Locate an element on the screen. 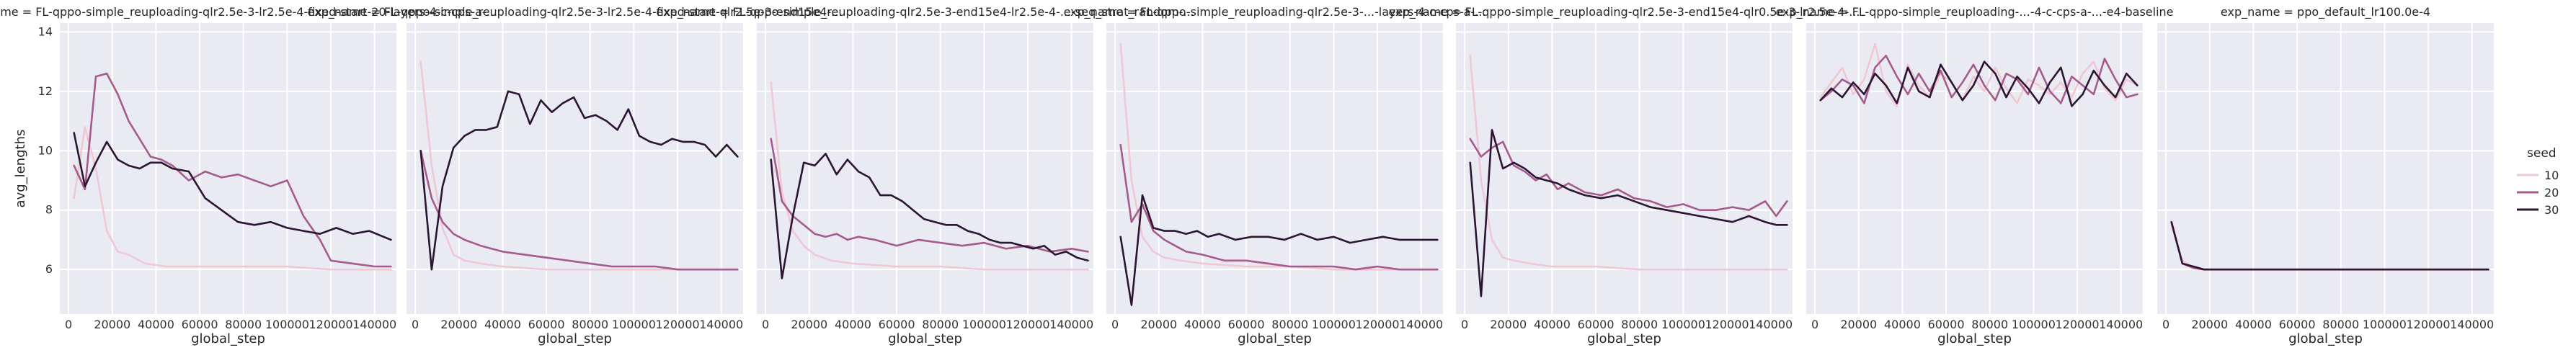 The width and height of the screenshot is (2576, 363). y-axis-label: avg_lengths is located at coordinates (20, 169).